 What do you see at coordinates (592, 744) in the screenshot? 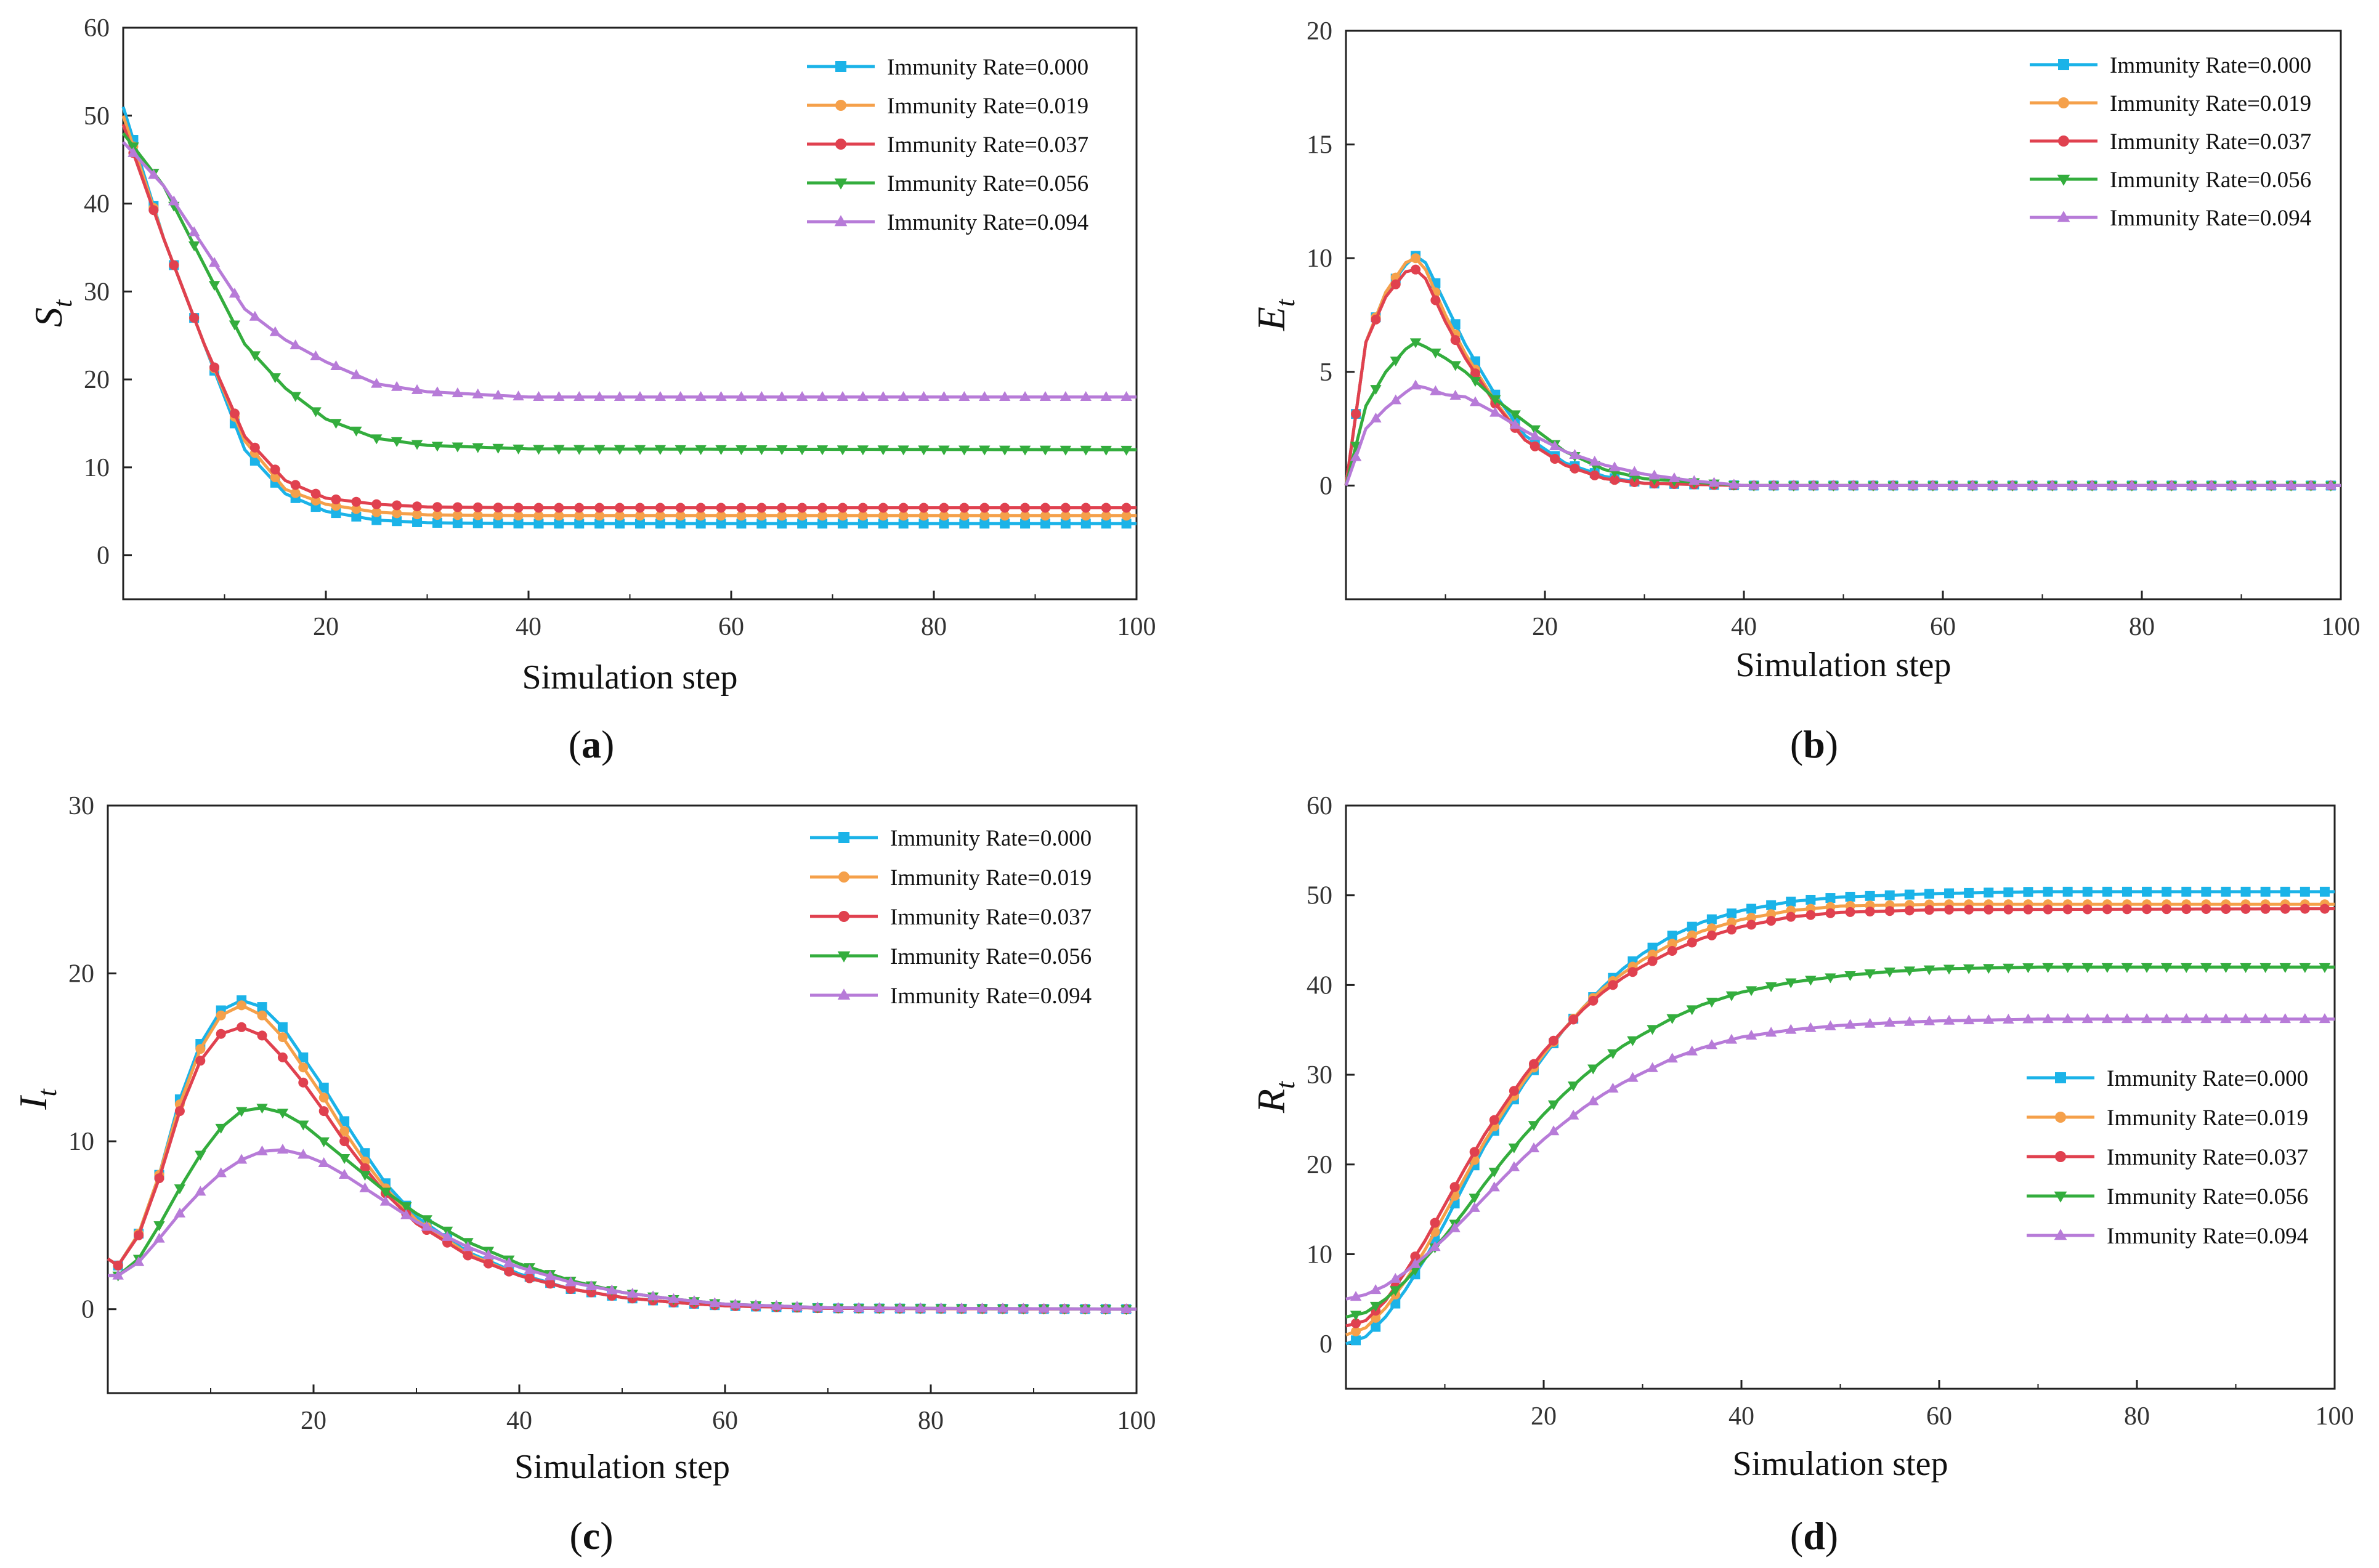
I see `panel-label-a: (a)` at bounding box center [592, 744].